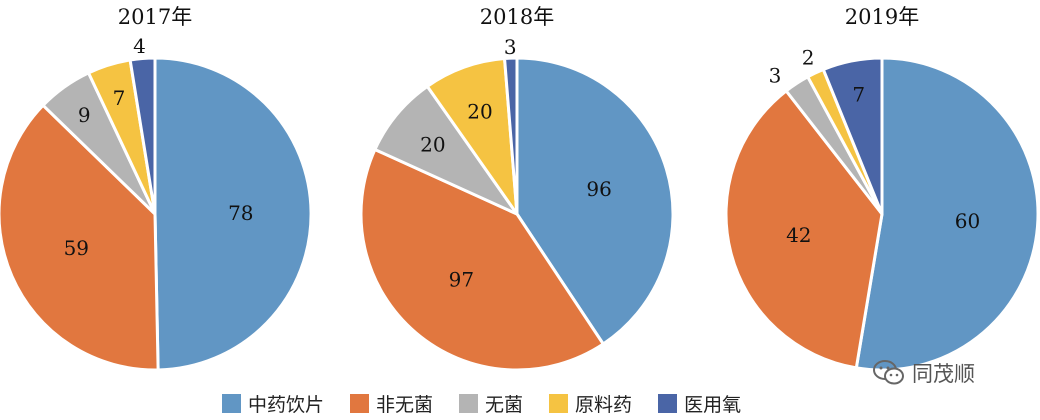 The width and height of the screenshot is (1040, 420). Describe the element at coordinates (139, 46) in the screenshot. I see `data-label: 4` at that location.